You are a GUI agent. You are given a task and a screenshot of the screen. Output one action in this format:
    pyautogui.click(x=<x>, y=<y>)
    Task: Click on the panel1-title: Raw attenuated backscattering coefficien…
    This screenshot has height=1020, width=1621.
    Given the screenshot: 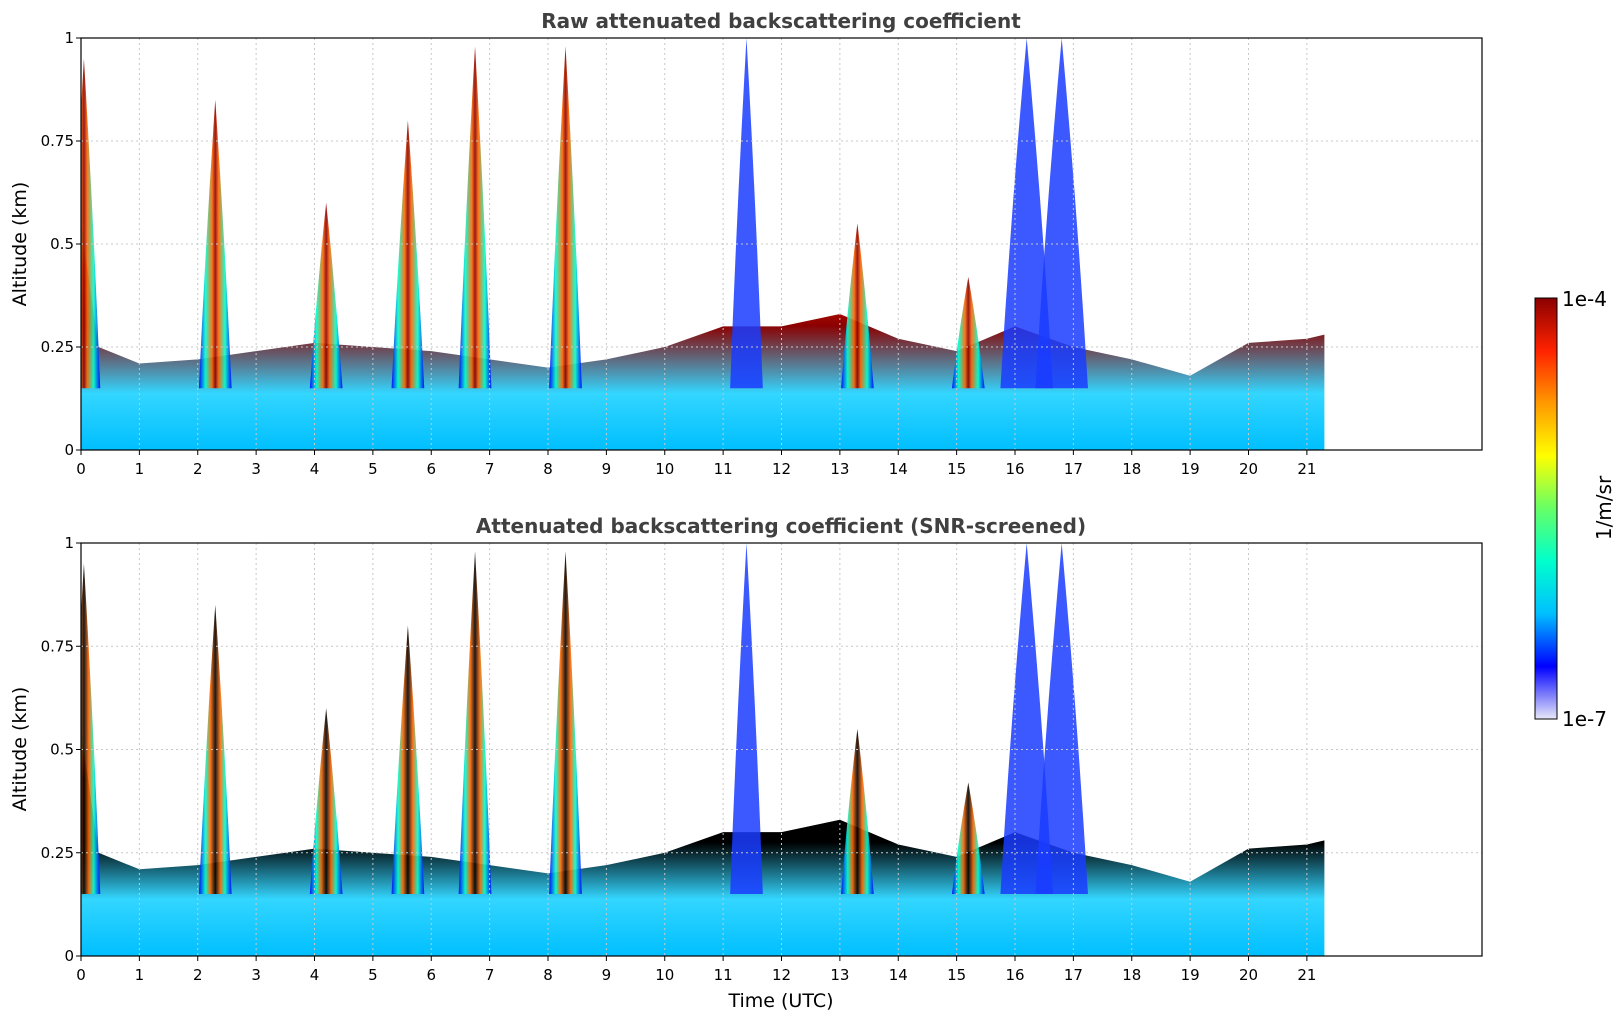 What is the action you would take?
    pyautogui.click(x=781, y=21)
    